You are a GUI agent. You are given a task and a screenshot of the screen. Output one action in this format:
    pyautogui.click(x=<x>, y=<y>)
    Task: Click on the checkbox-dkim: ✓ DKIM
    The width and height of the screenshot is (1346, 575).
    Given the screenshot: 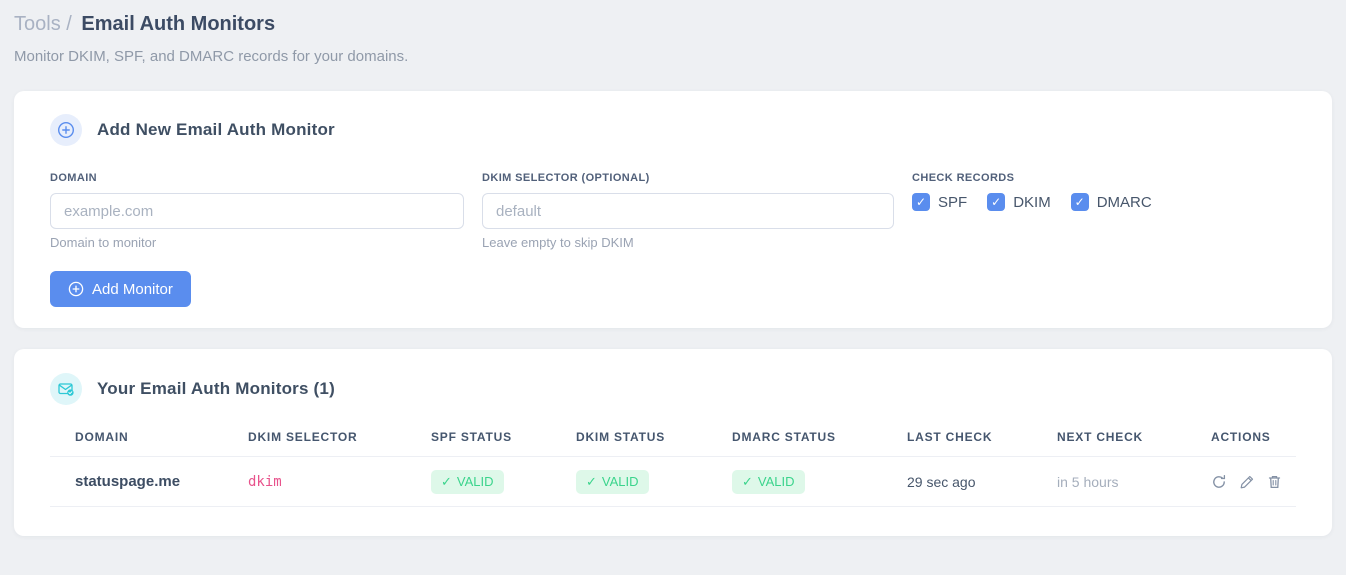 What is the action you would take?
    pyautogui.click(x=1019, y=202)
    